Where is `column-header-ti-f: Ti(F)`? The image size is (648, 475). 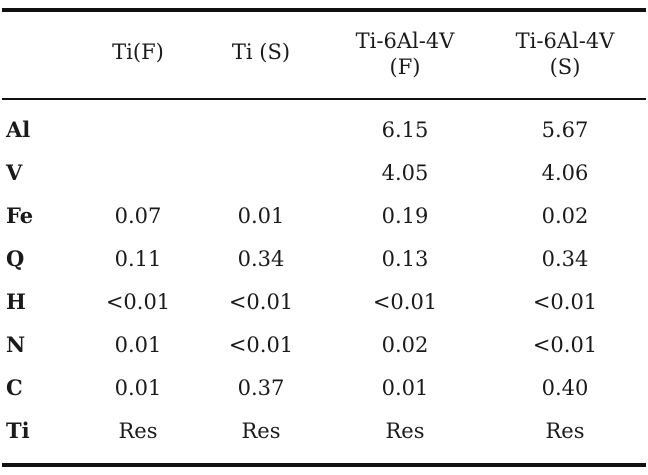 column-header-ti-f: Ti(F) is located at coordinates (138, 52).